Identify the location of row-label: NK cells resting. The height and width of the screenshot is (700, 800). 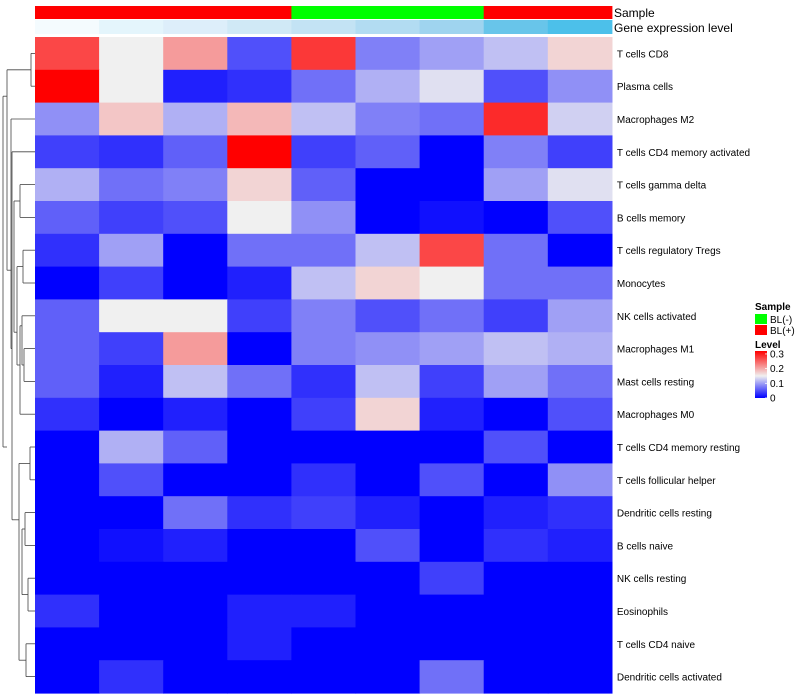
(651, 579).